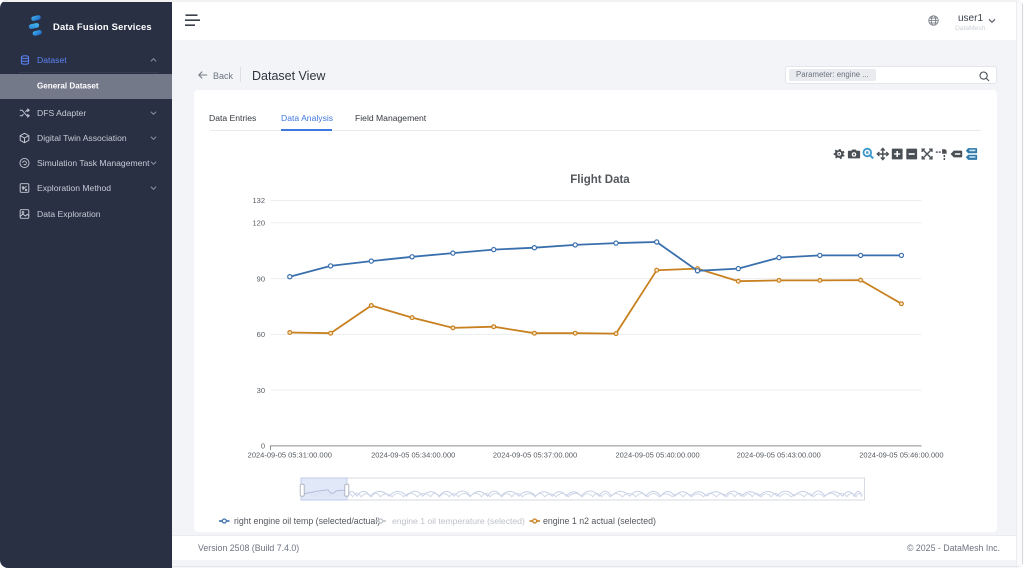 This screenshot has height=568, width=1024. I want to click on svg-text: 120, so click(258, 223).